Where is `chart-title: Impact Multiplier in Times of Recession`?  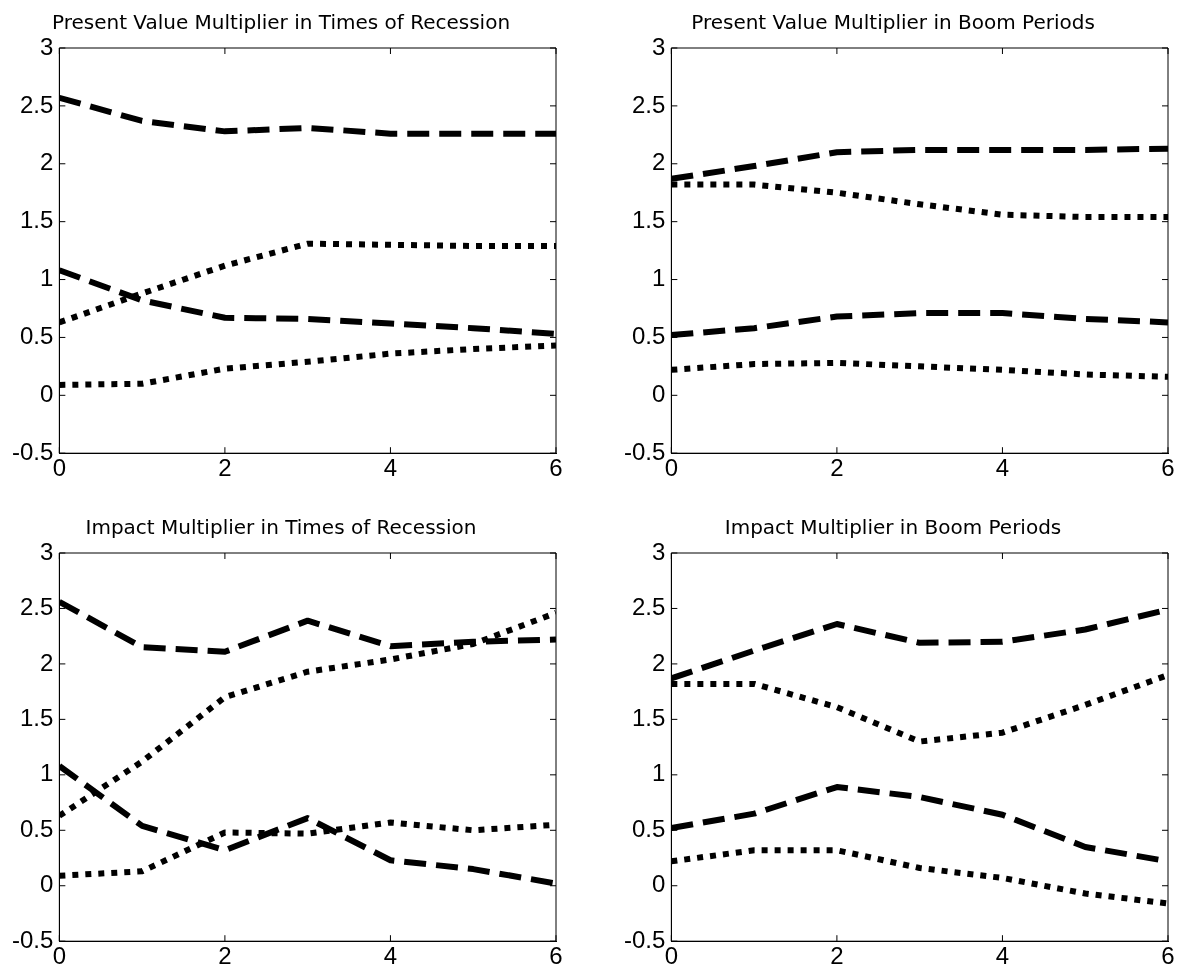 chart-title: Impact Multiplier in Times of Recession is located at coordinates (281, 527).